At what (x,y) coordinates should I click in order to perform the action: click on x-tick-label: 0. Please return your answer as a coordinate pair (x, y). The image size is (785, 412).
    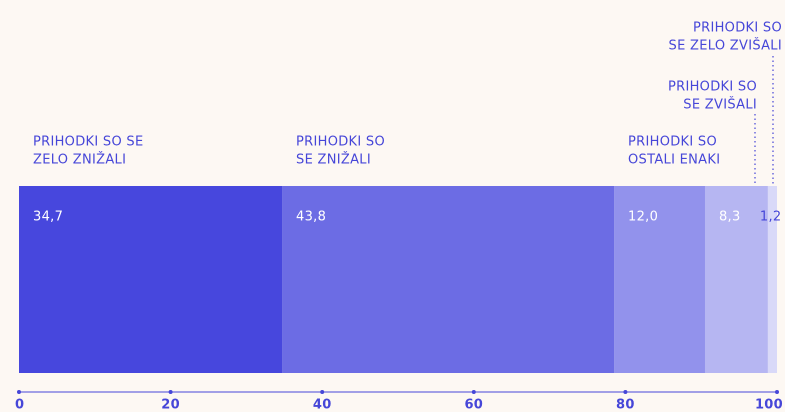
    Looking at the image, I should click on (19, 405).